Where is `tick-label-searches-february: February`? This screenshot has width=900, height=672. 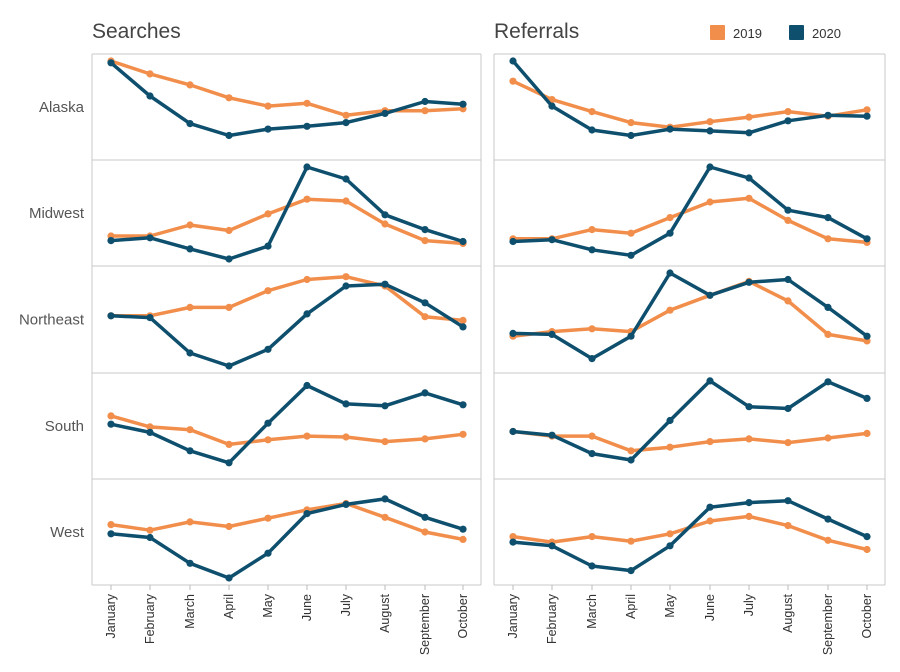
tick-label-searches-february: February is located at coordinates (150, 618).